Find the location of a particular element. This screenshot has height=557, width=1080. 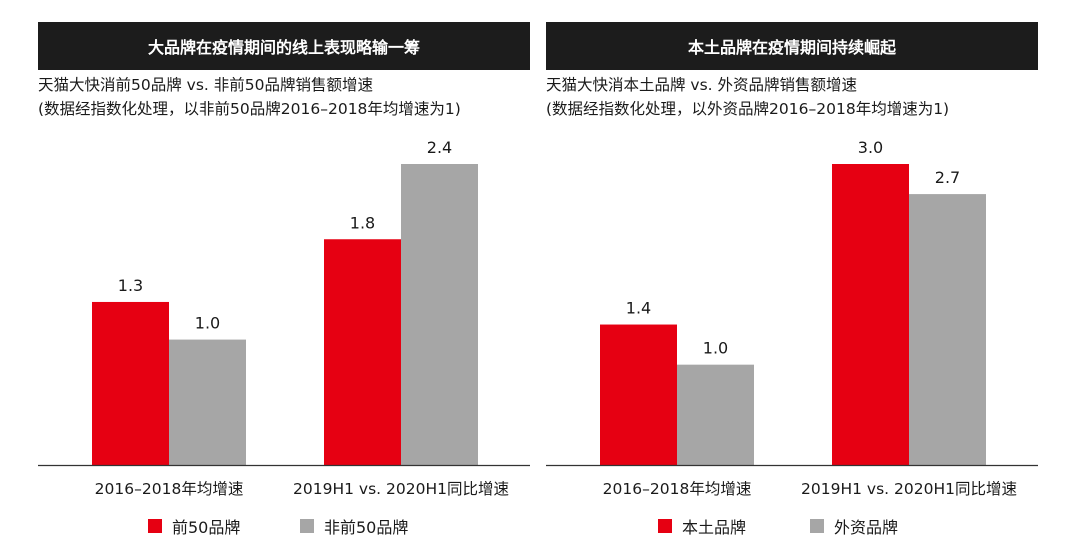

right-legend-label-b: 外资品牌 is located at coordinates (866, 527).